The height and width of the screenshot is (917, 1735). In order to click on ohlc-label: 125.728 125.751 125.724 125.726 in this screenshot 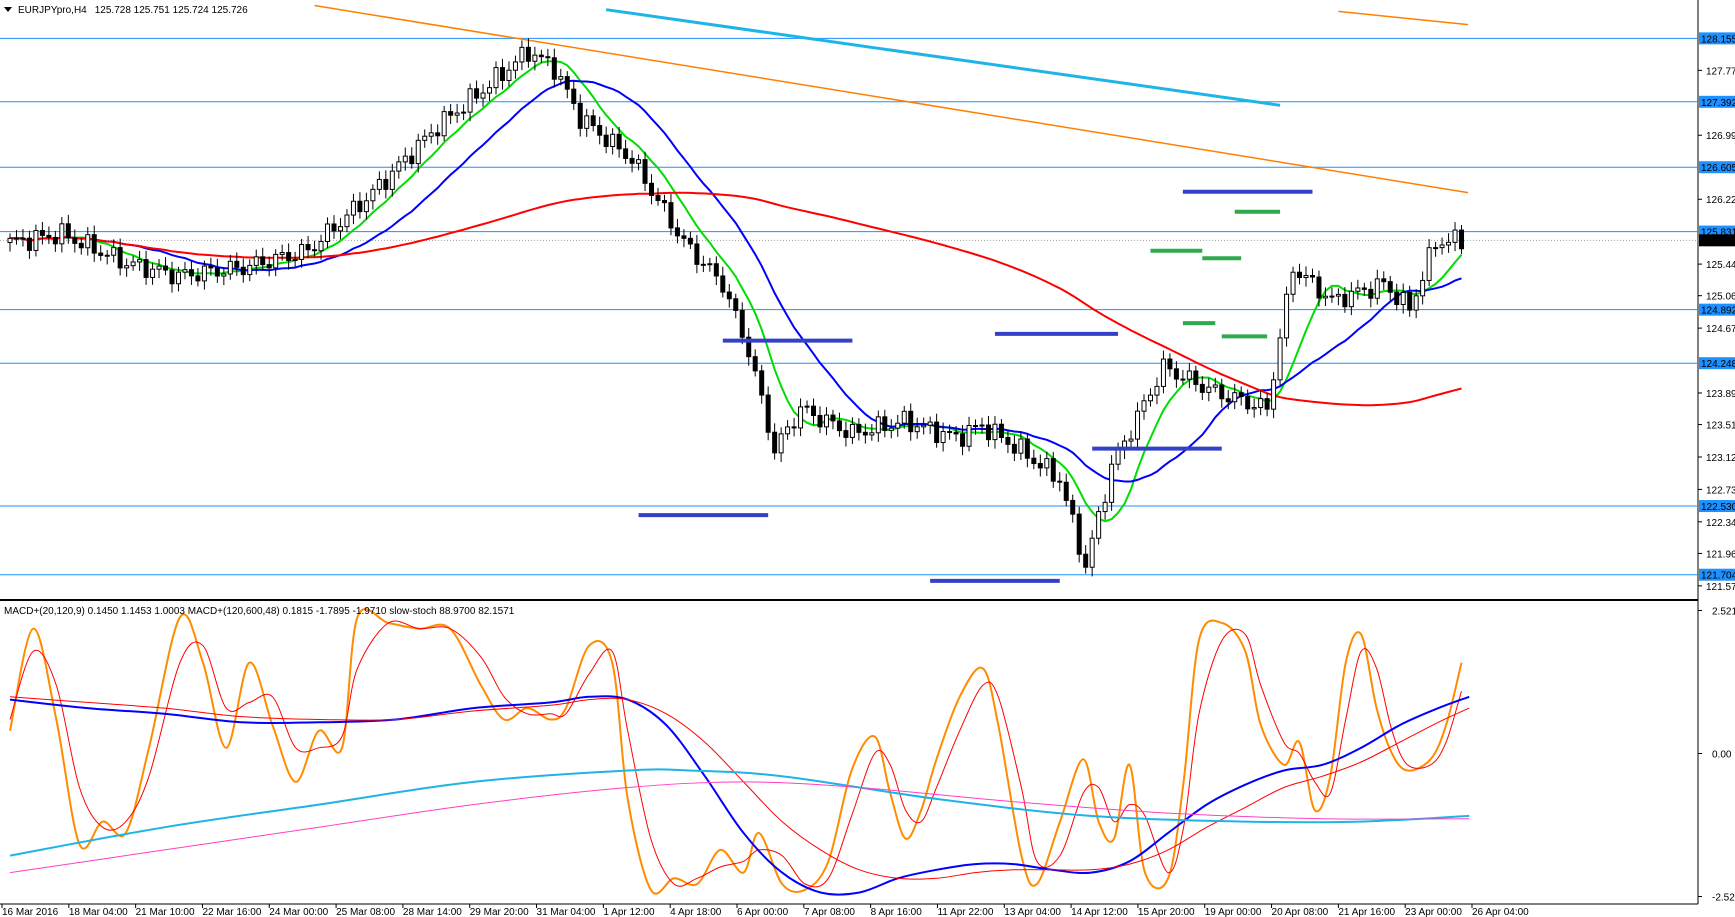, I will do `click(171, 10)`.